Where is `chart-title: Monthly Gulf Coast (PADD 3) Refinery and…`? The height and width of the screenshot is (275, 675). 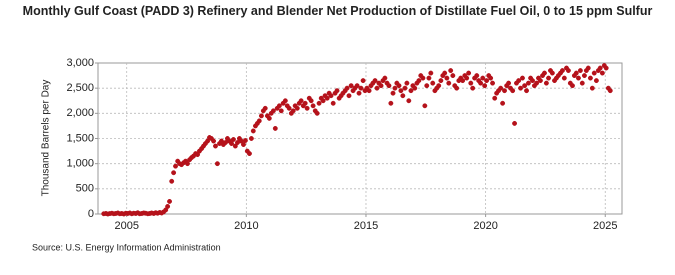
chart-title: Monthly Gulf Coast (PADD 3) Refinery and… is located at coordinates (337, 11).